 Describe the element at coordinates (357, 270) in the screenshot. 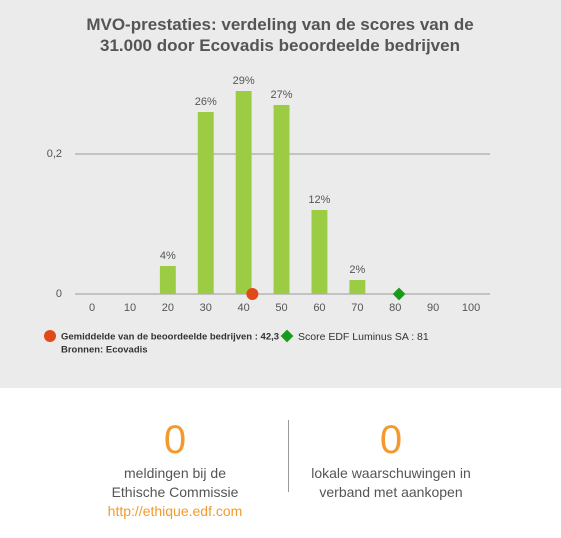

I see `value-label: 2%` at that location.